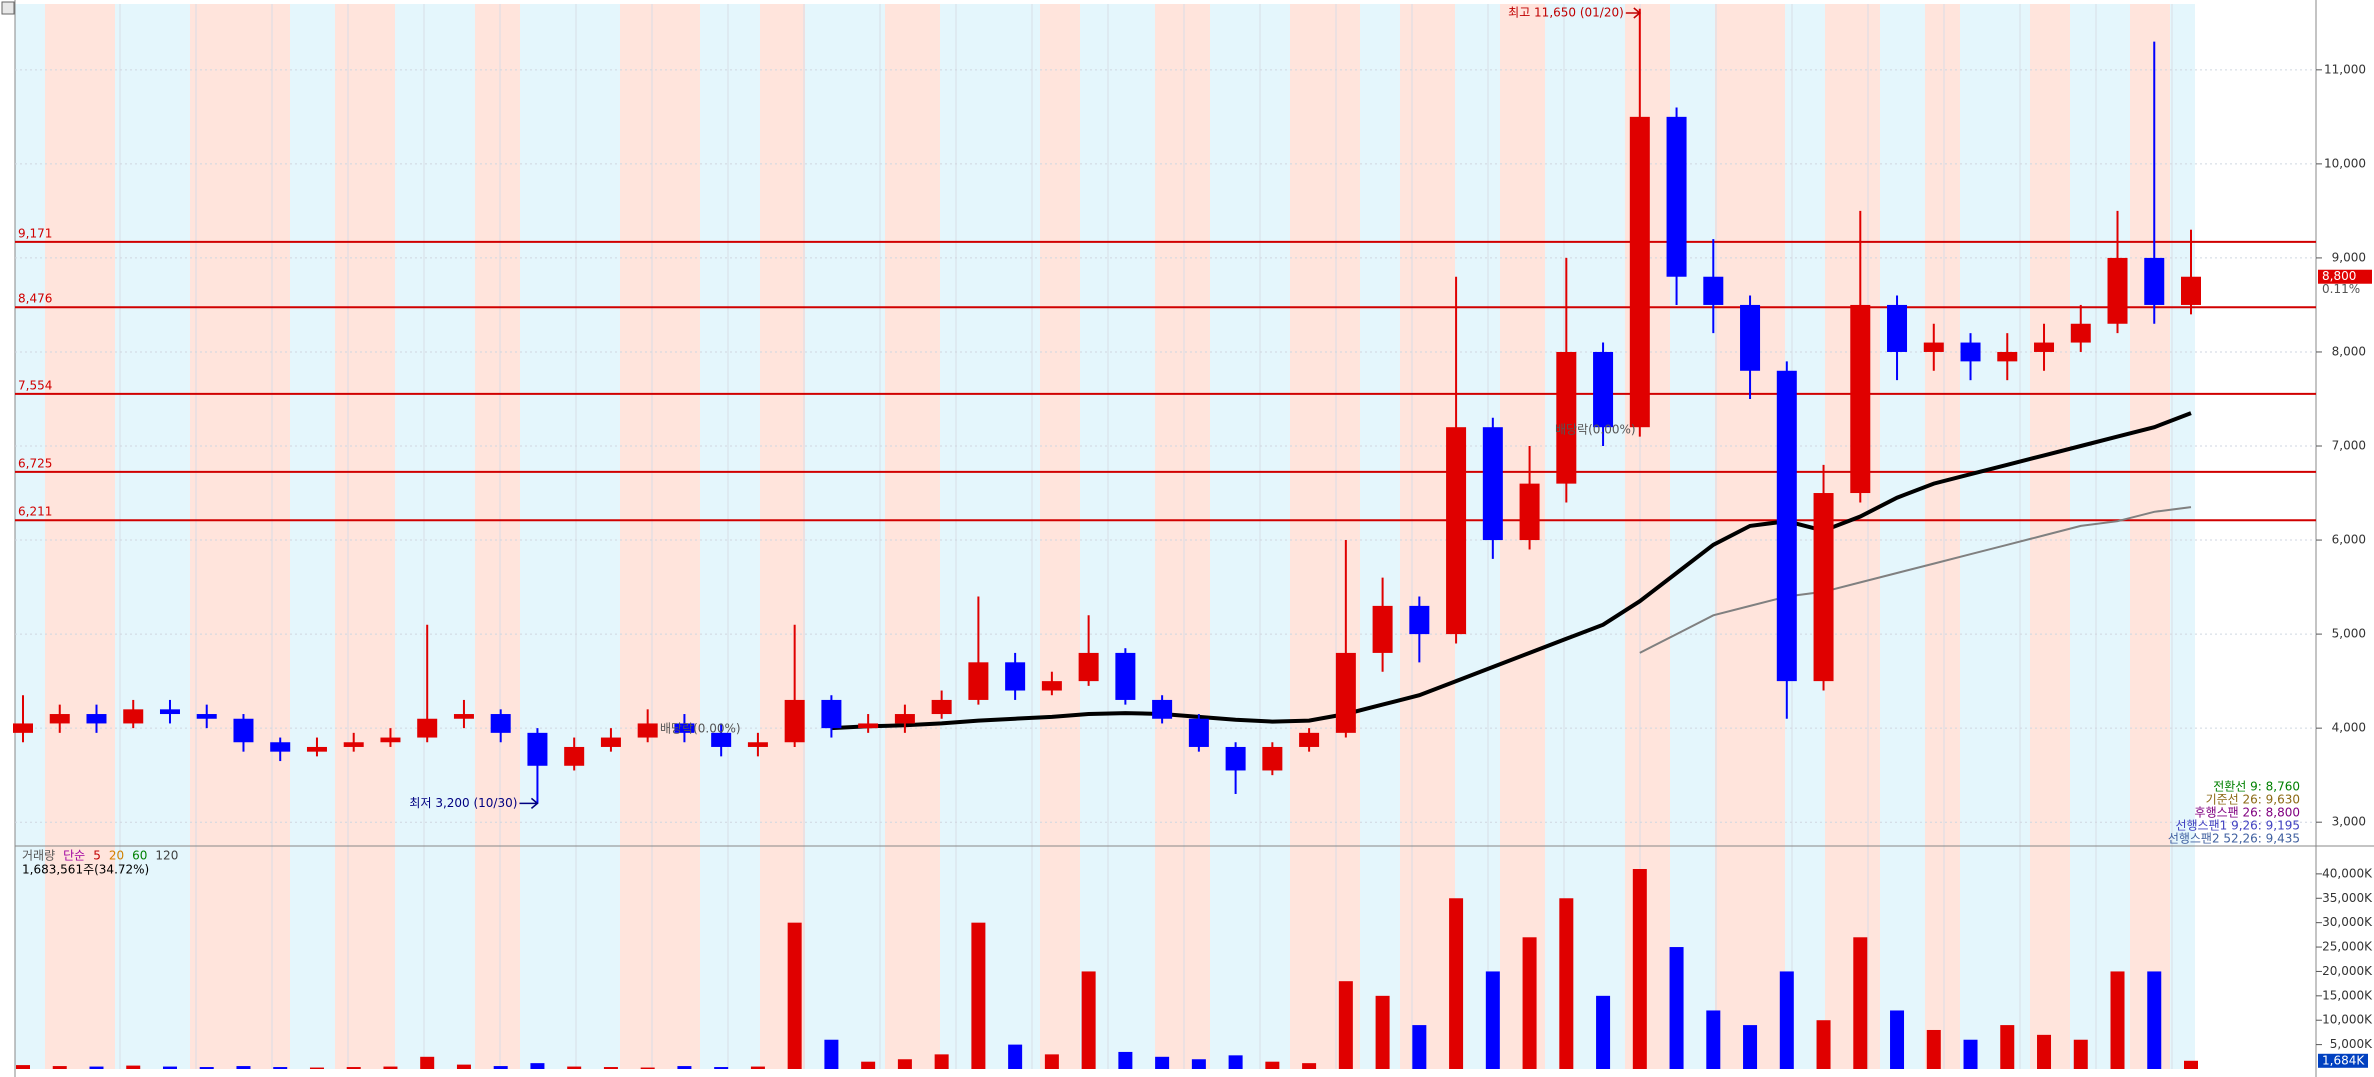 This screenshot has height=1077, width=2374. Describe the element at coordinates (2345, 163) in the screenshot. I see `y-tick-label: 10,000` at that location.